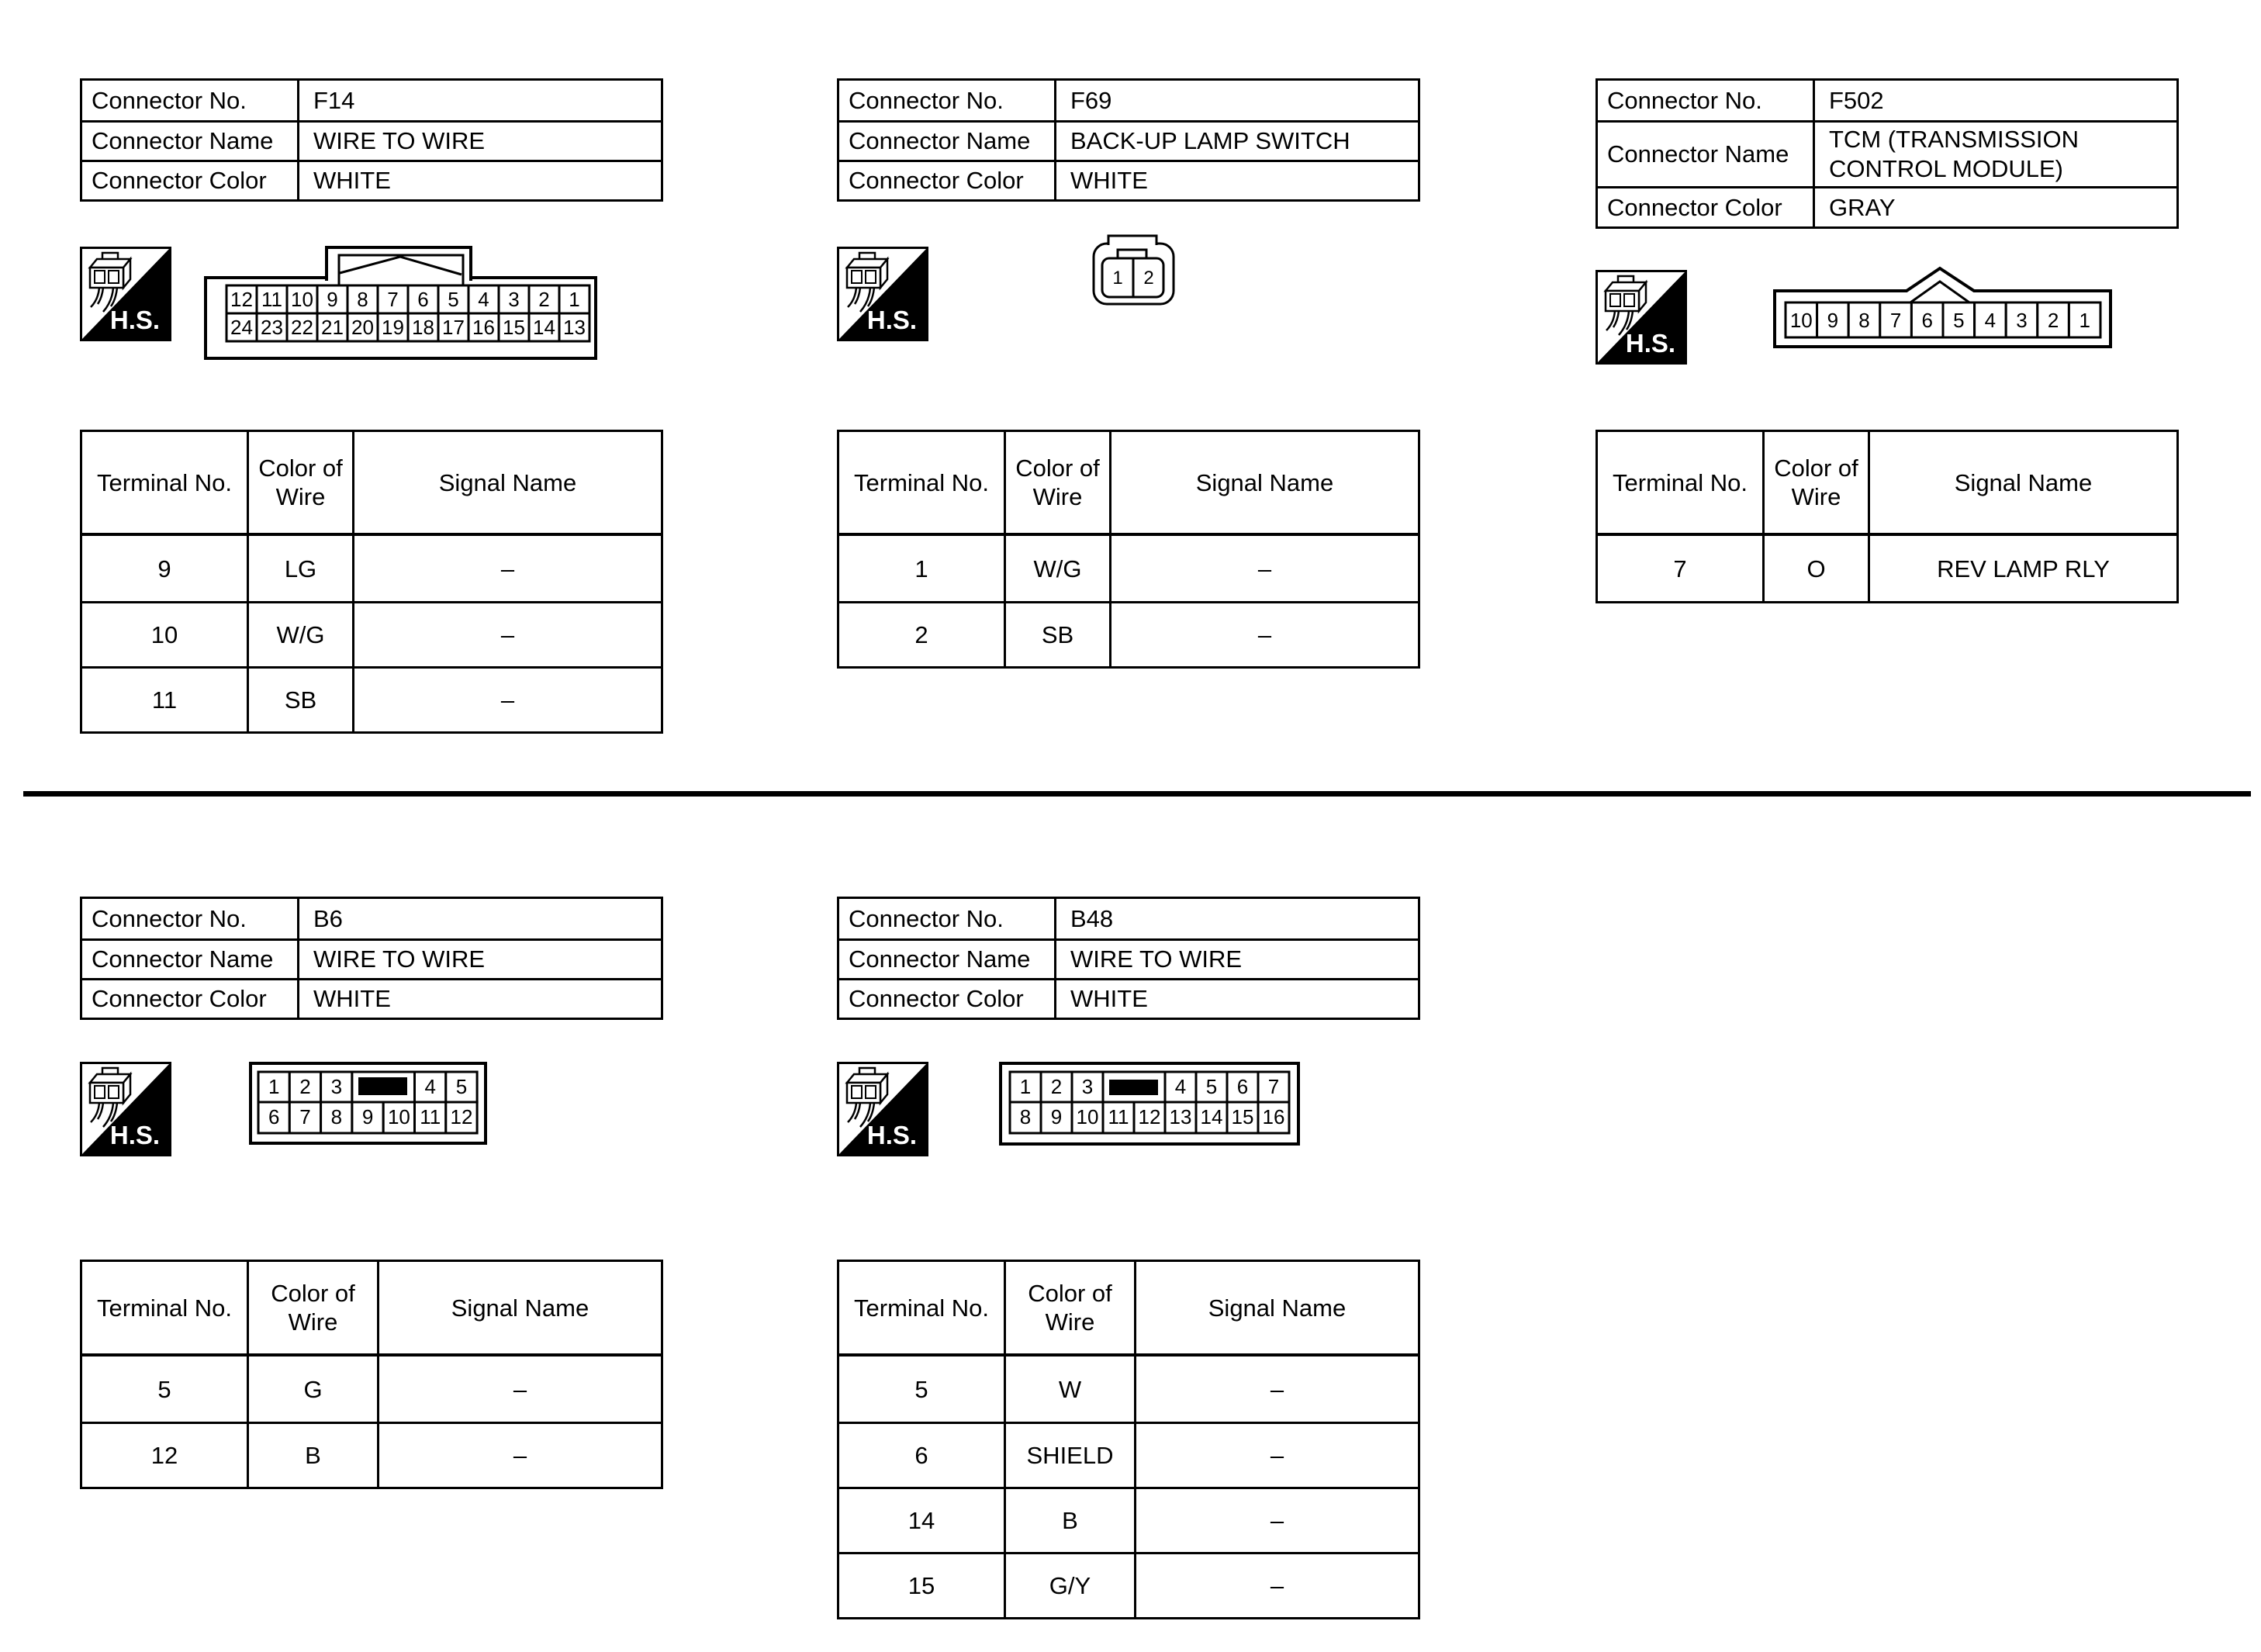  I want to click on f502-connector-diagram: 10 9 8 7 6 5 4 3 2 1, so click(1942, 307).